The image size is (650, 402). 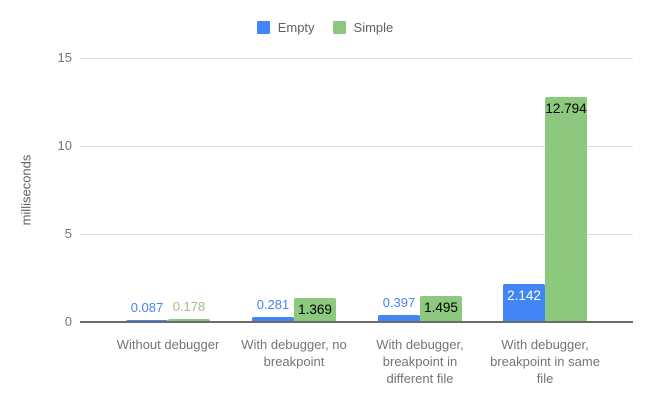 I want to click on category-label-line: file, so click(x=545, y=378).